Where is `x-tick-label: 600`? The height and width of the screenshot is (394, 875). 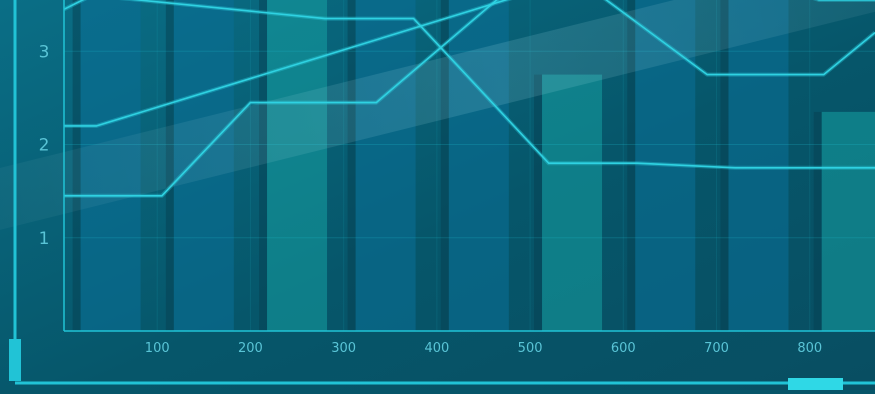 x-tick-label: 600 is located at coordinates (623, 348).